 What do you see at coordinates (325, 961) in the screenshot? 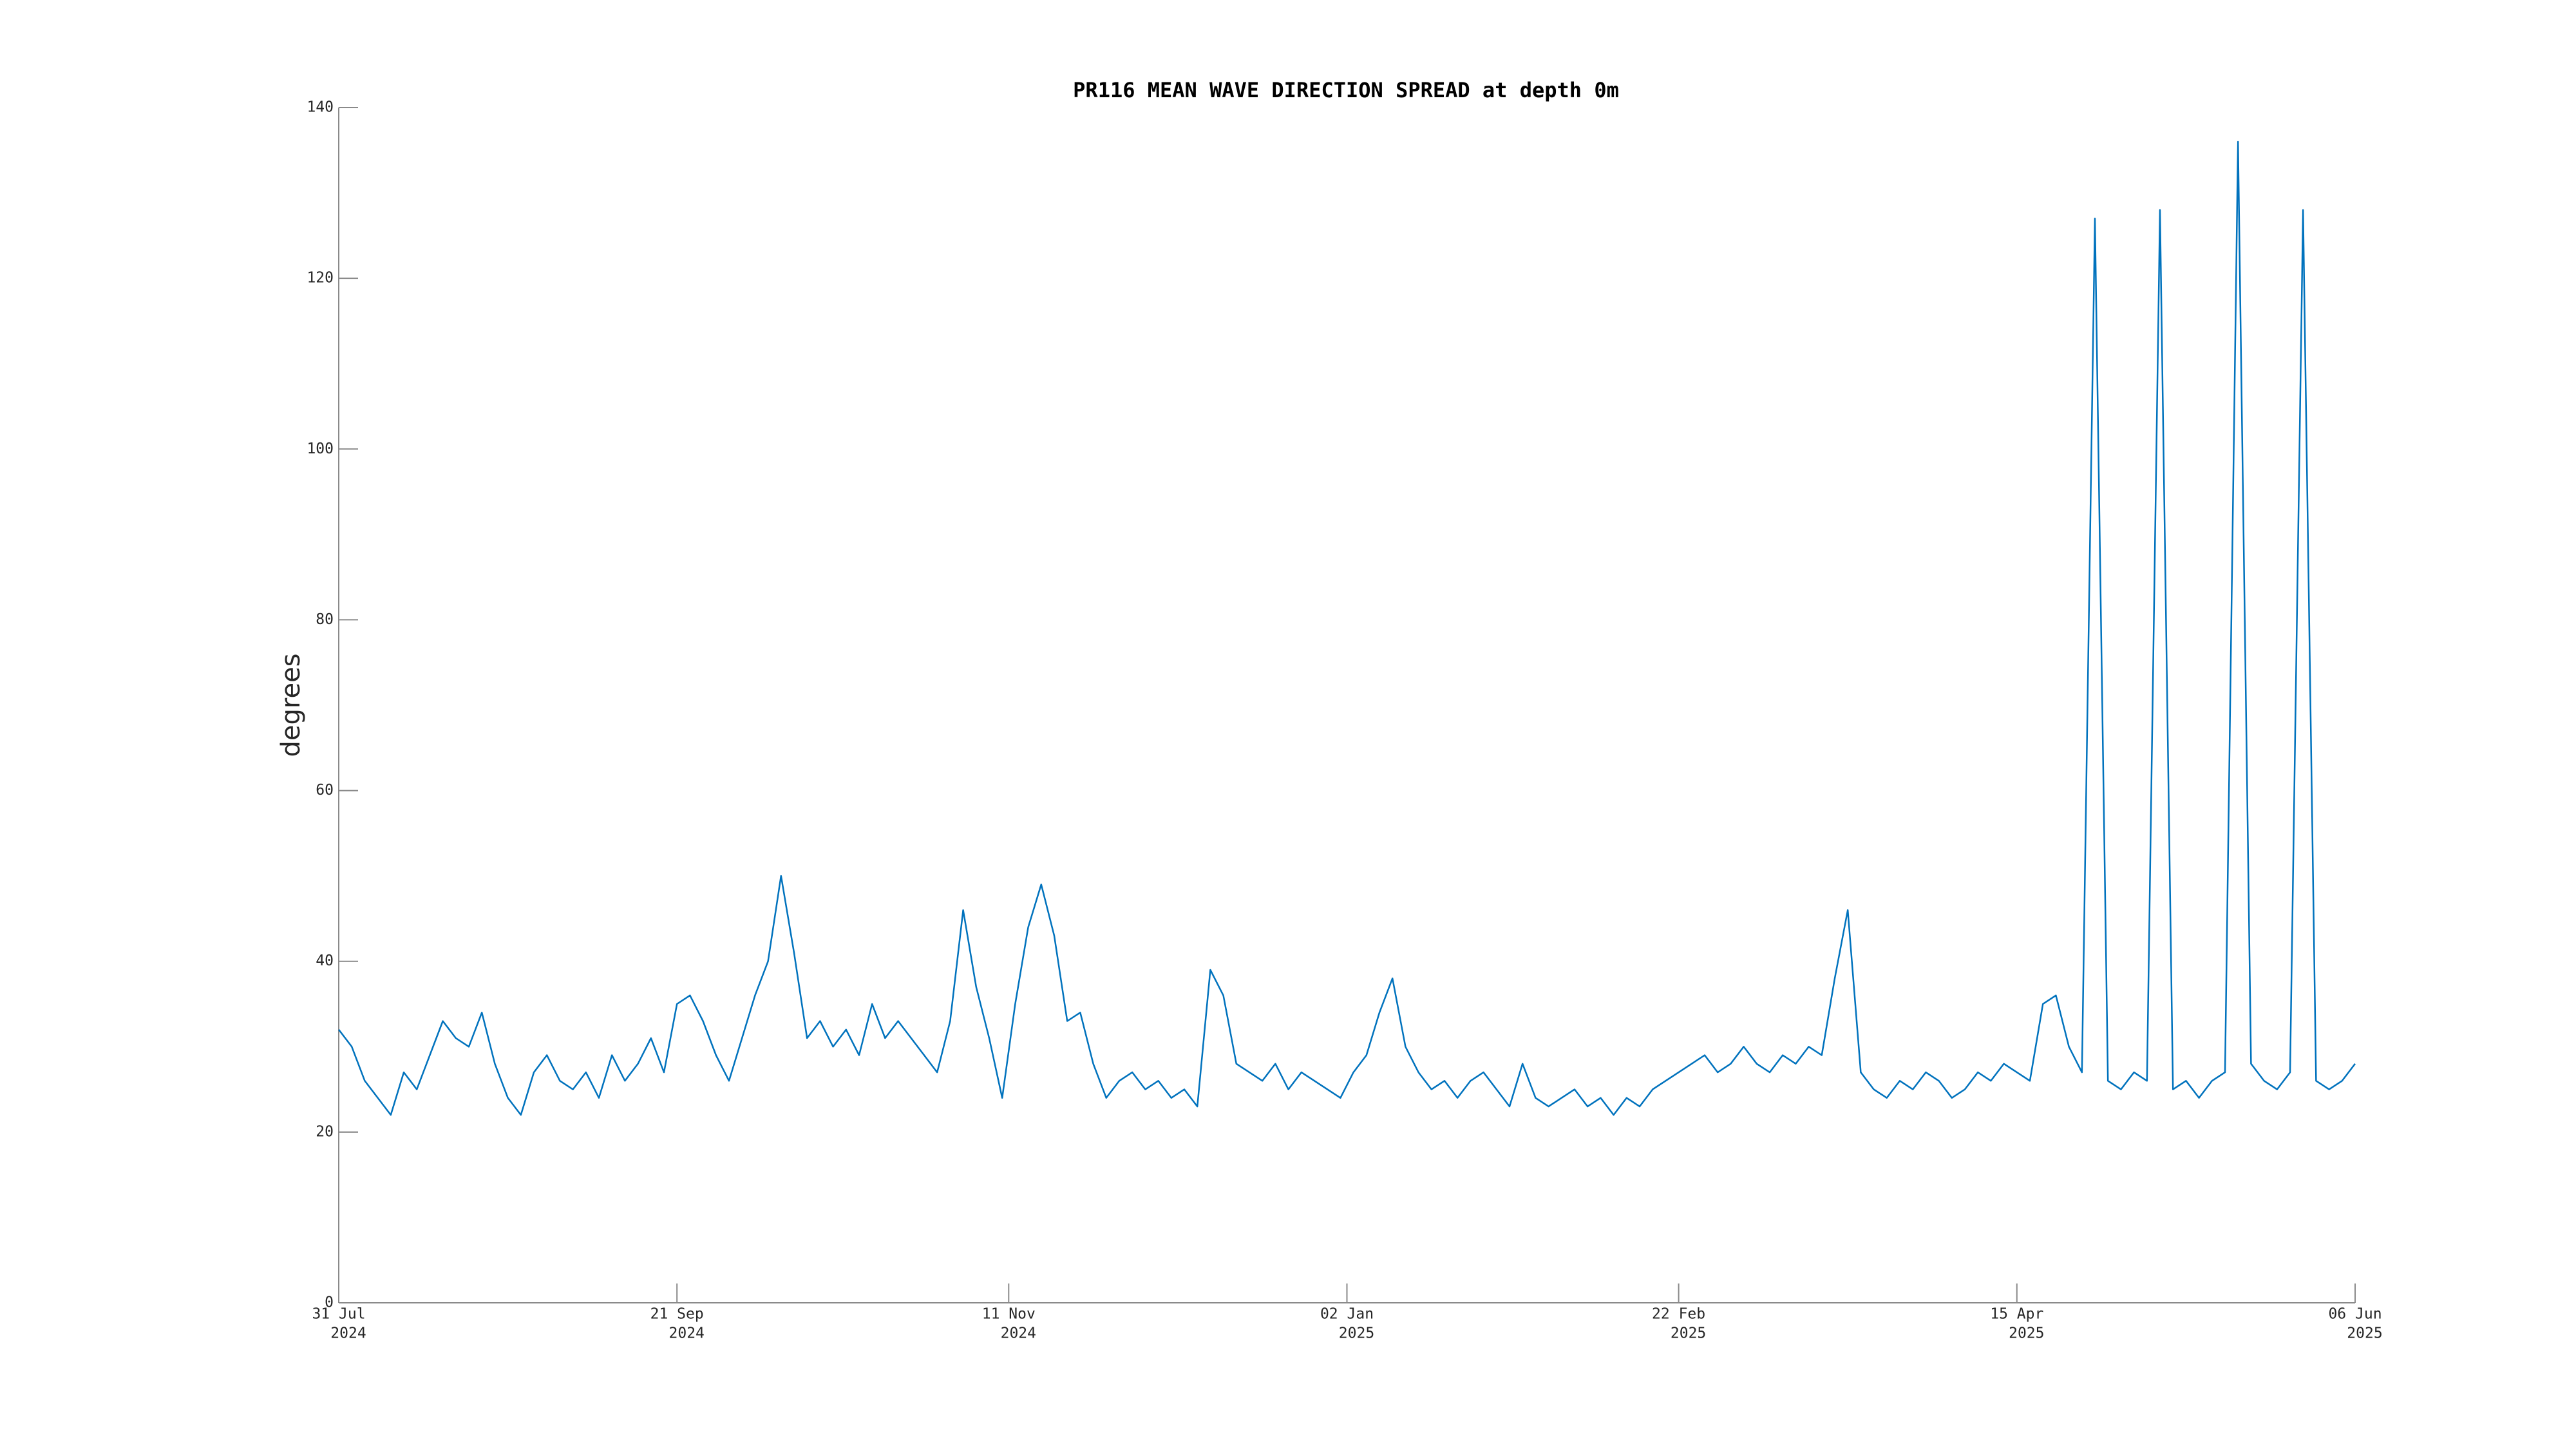
I see `y-tick-label: 40` at bounding box center [325, 961].